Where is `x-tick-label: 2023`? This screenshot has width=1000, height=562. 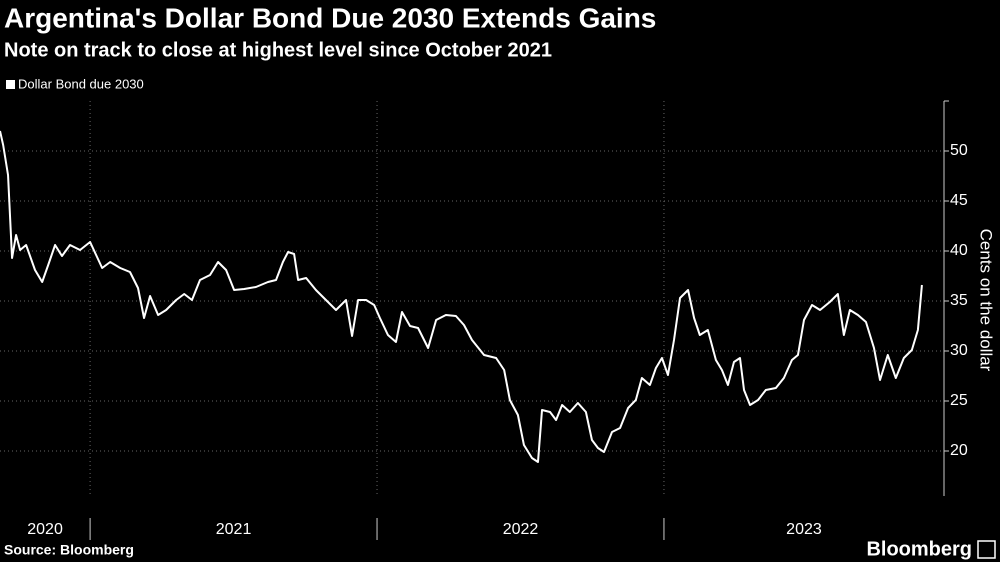 x-tick-label: 2023 is located at coordinates (804, 529).